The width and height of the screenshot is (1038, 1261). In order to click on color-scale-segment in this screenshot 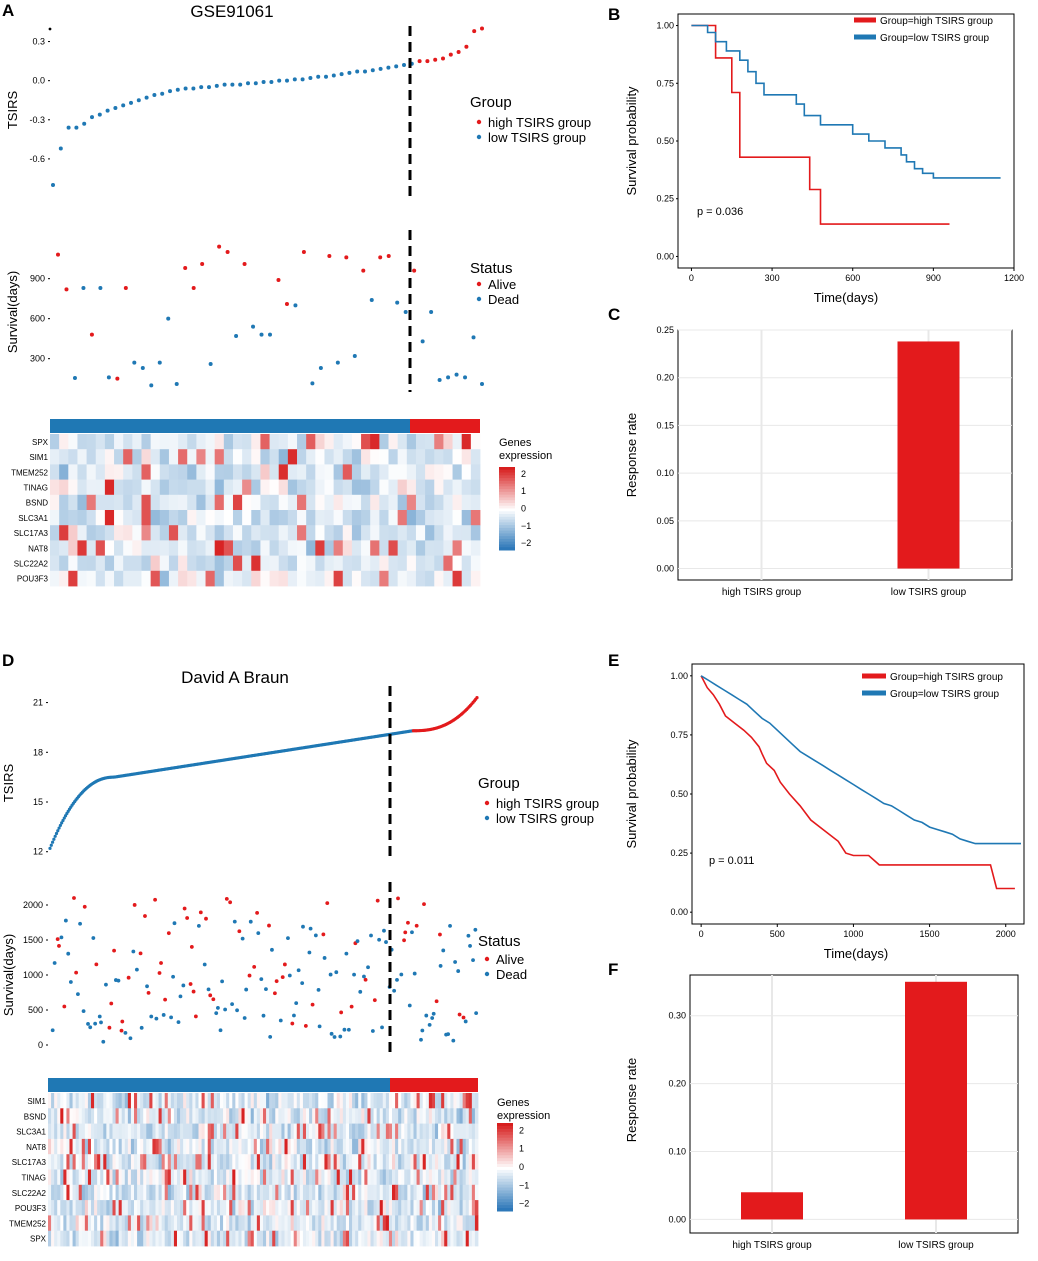, I will do `click(507, 507)`.